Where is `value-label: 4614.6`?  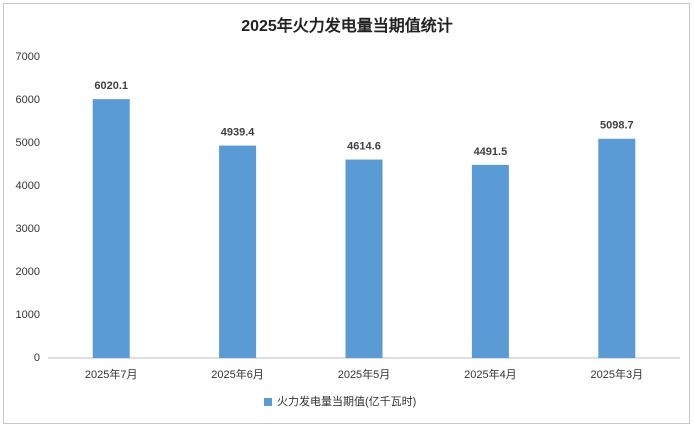 value-label: 4614.6 is located at coordinates (364, 146).